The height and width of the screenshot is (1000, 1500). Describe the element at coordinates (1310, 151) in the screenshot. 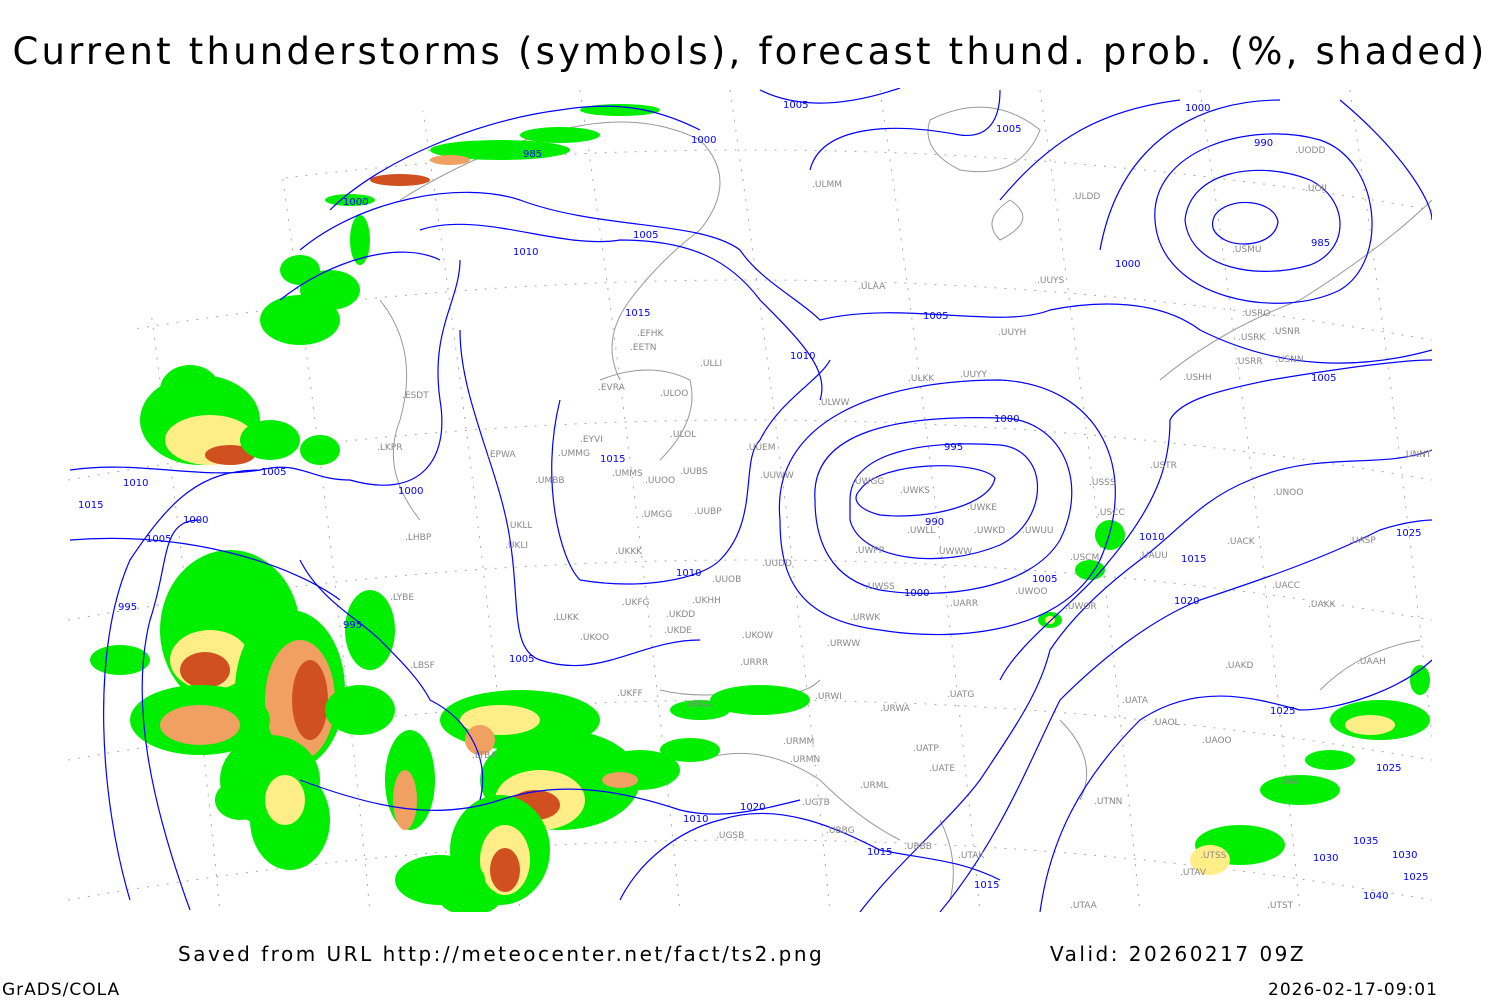

I see `station-label: .UODD` at that location.